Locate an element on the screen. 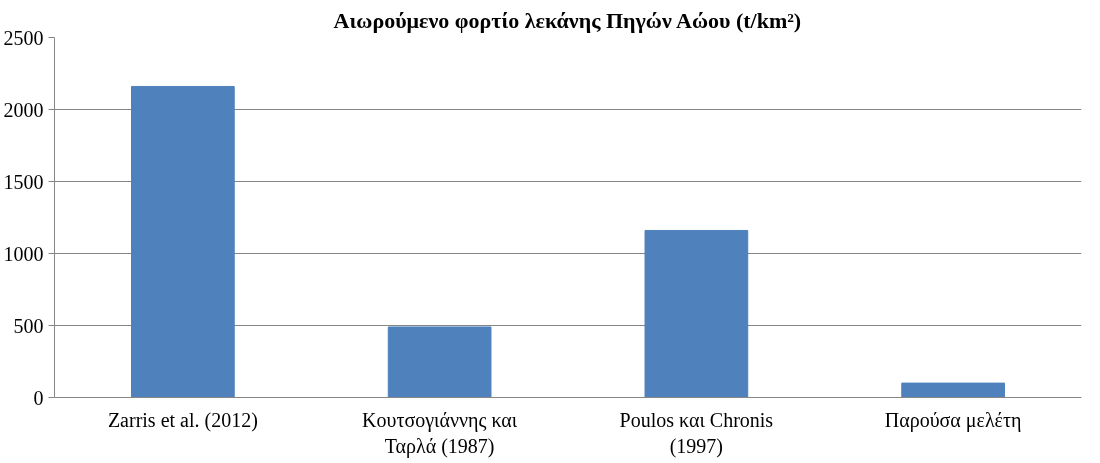  y-tick-label: 0 is located at coordinates (38, 397).